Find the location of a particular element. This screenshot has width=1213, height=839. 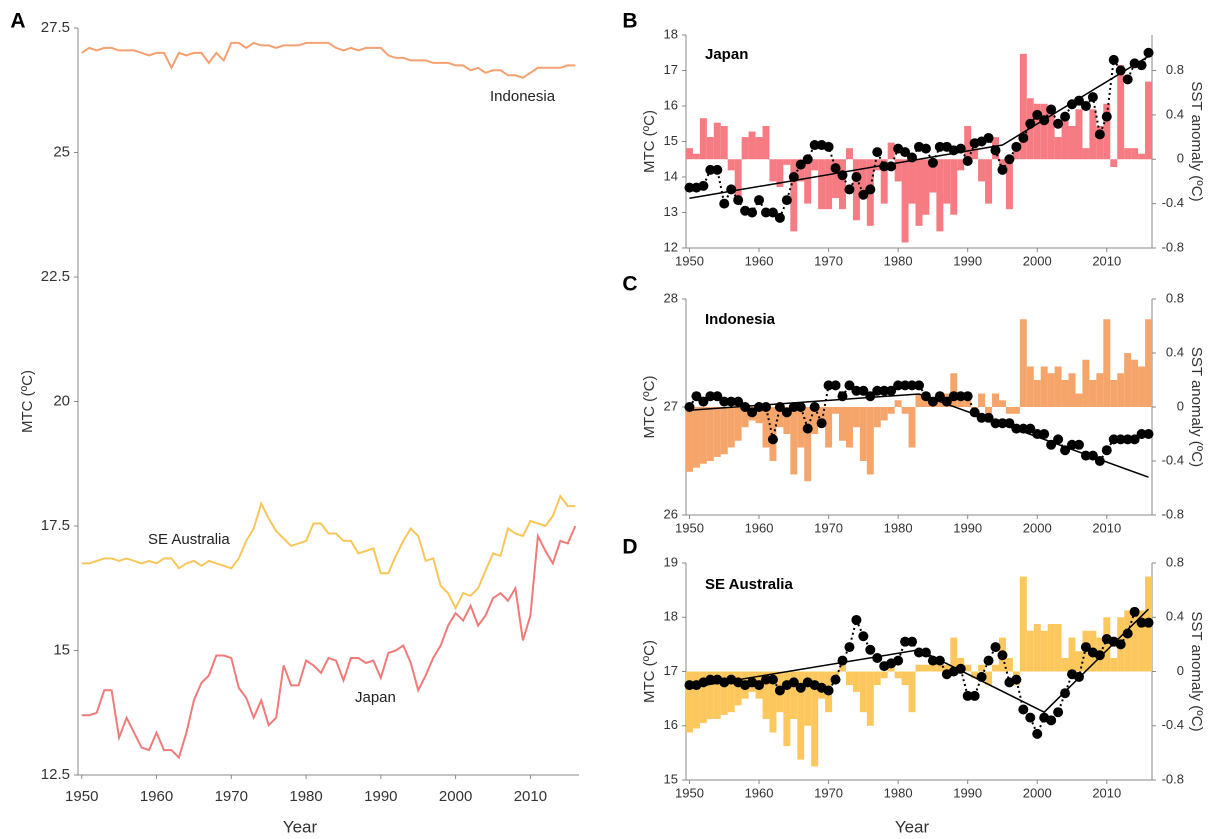

y-axis-label: MTC (ºC) is located at coordinates (649, 141).